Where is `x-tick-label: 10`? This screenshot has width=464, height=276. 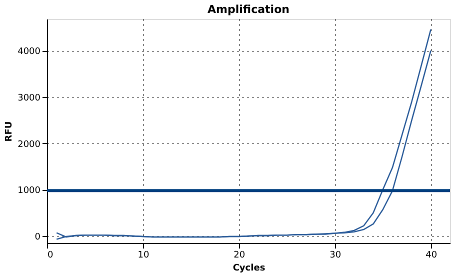 x-tick-label: 10 is located at coordinates (144, 255).